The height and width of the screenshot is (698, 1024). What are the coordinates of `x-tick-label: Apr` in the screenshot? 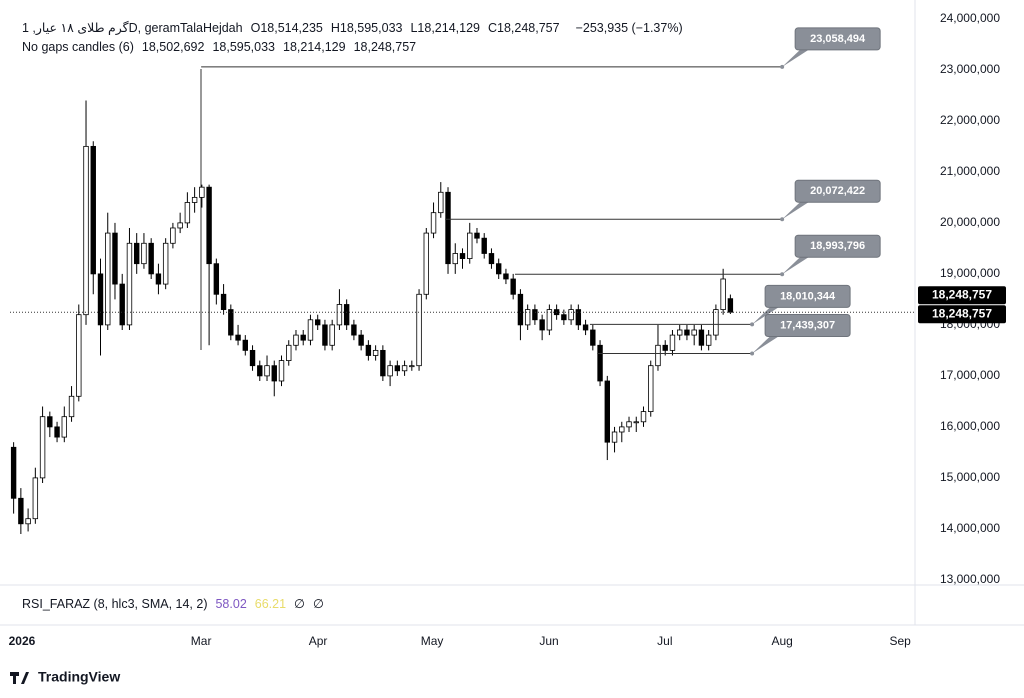 It's located at (318, 641).